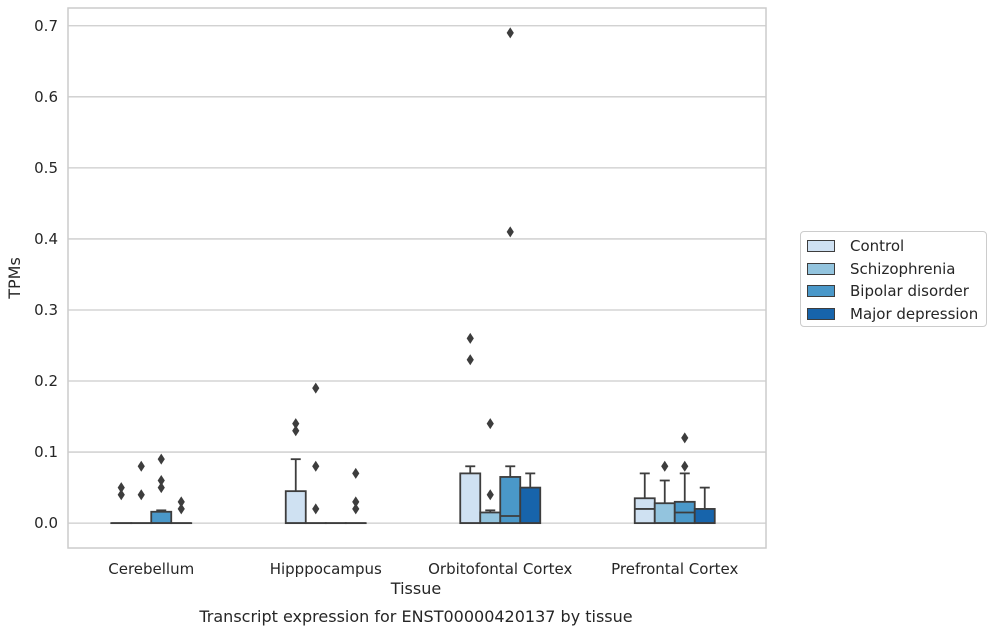  I want to click on box-cerebellum-major-depression, so click(181, 510).